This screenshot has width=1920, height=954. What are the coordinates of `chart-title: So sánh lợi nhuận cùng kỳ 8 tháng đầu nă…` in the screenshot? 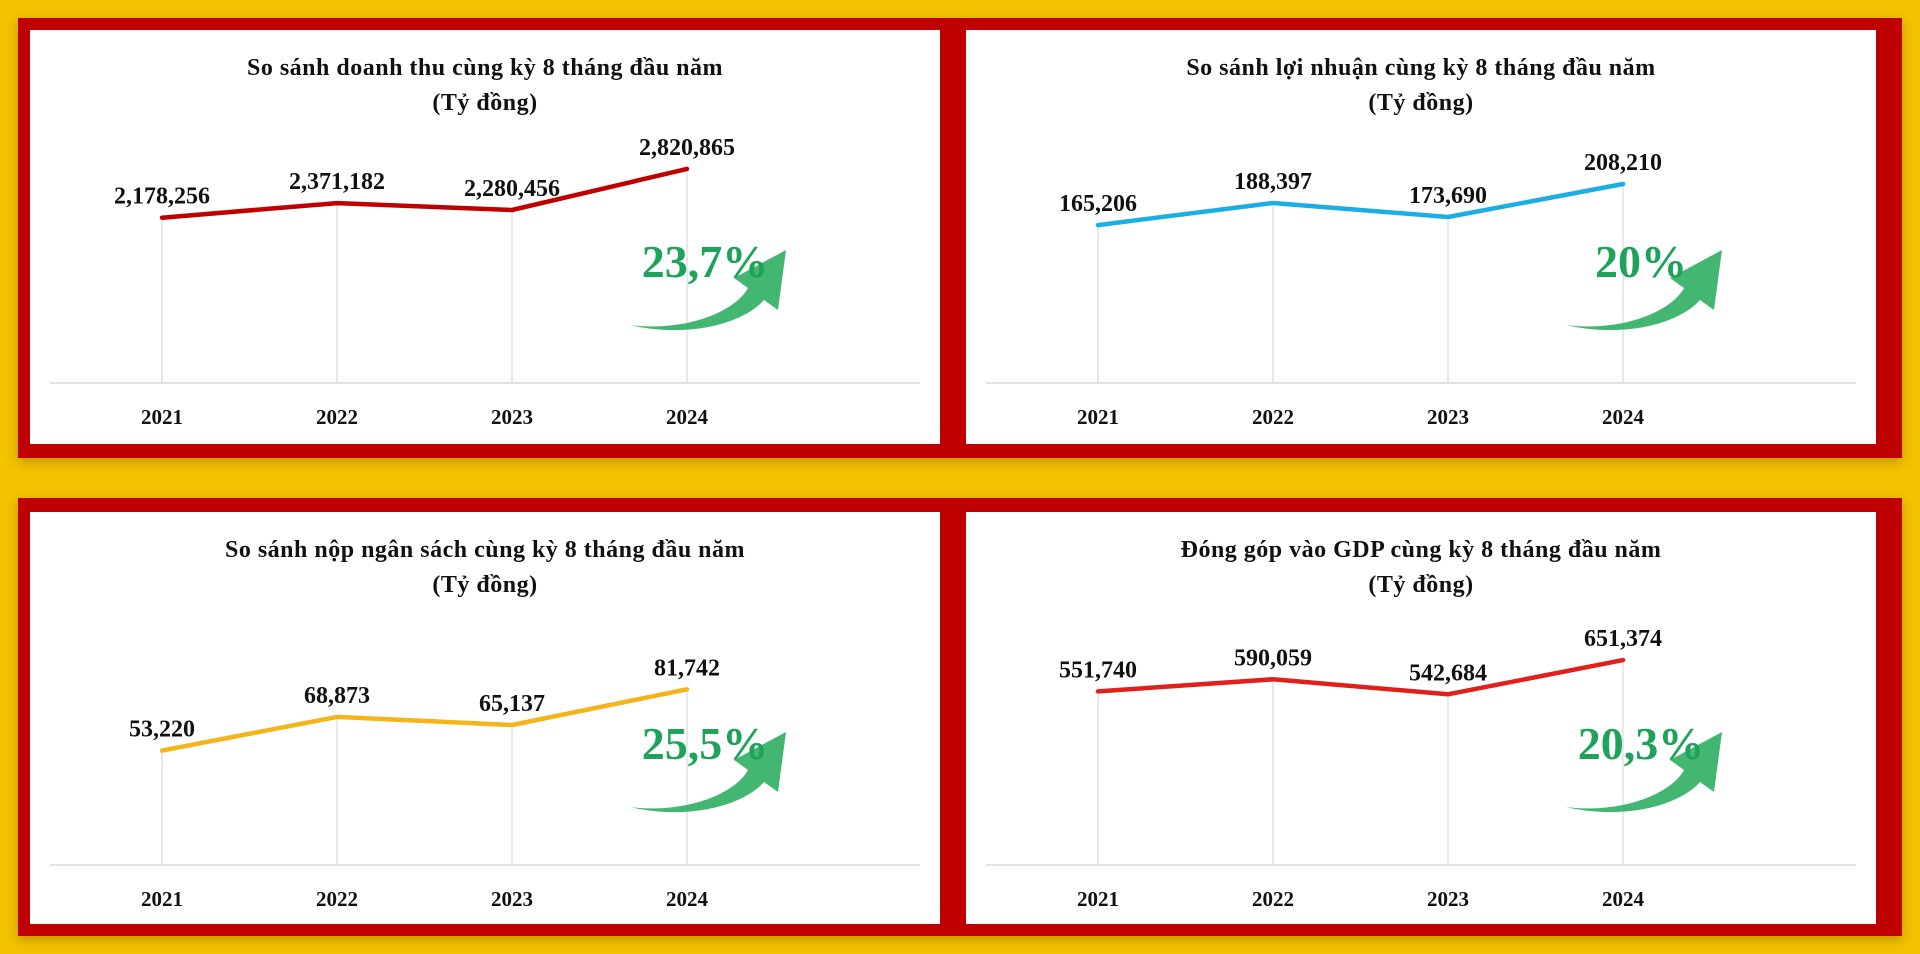 It's located at (1420, 68).